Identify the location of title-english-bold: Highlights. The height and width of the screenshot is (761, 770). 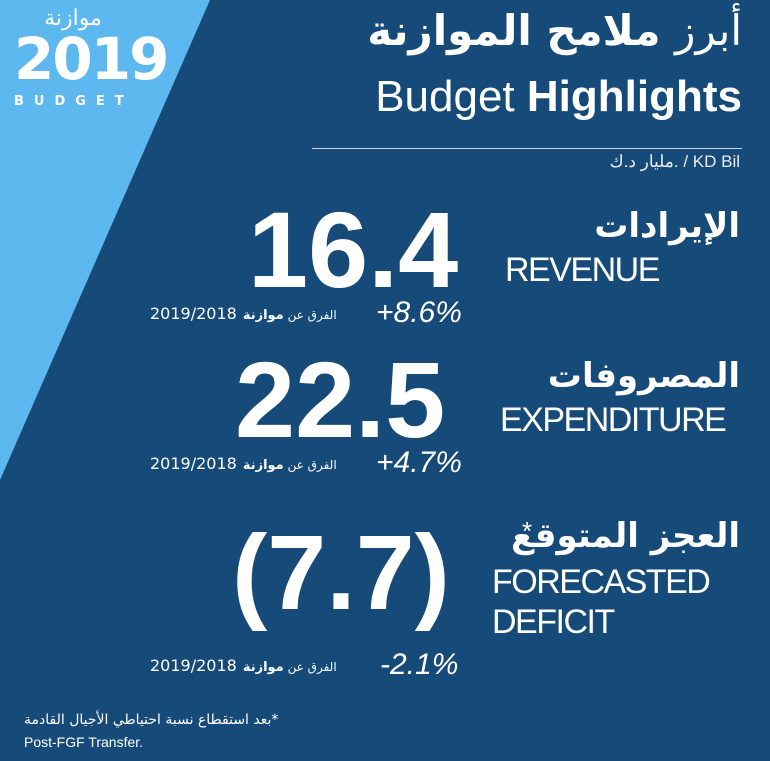
(634, 96).